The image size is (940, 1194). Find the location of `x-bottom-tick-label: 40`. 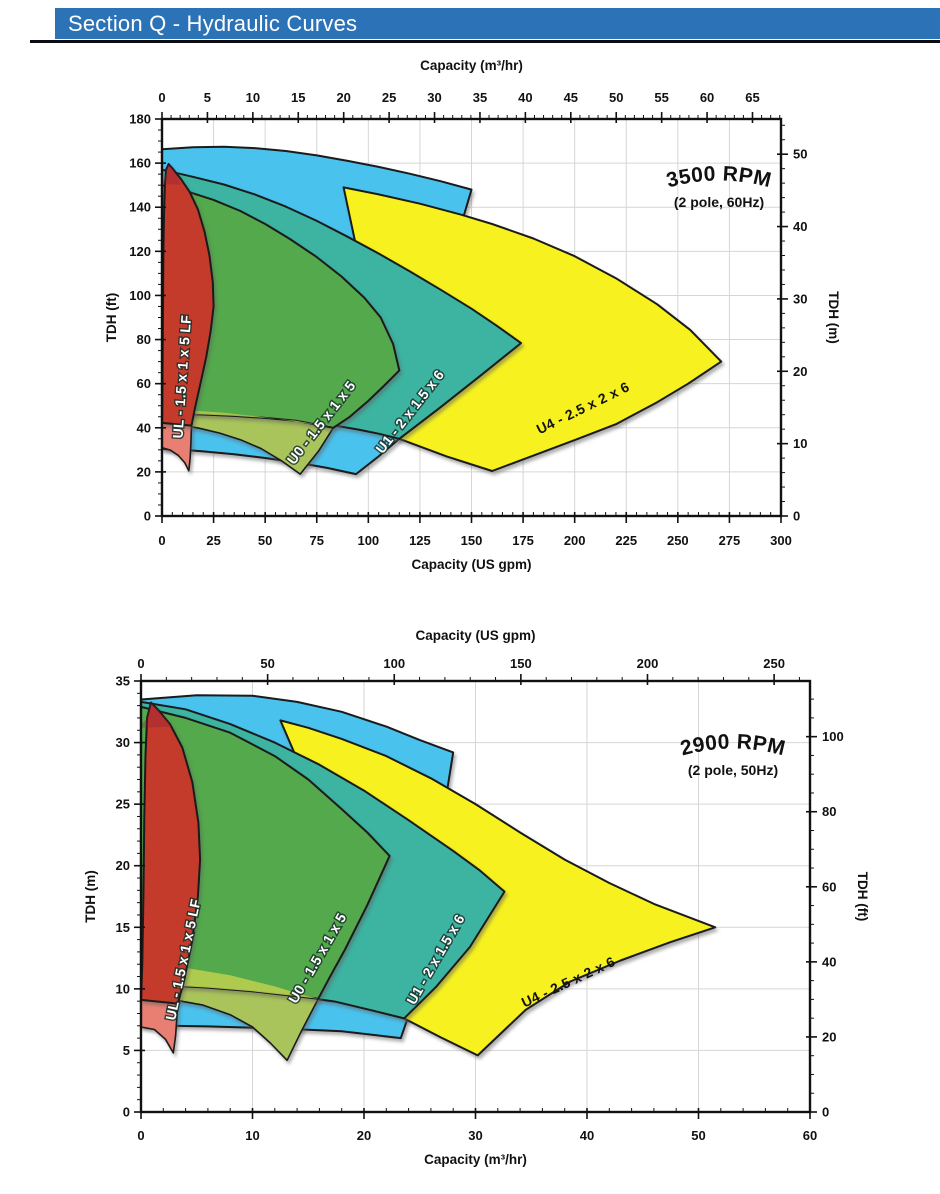

x-bottom-tick-label: 40 is located at coordinates (587, 1135).